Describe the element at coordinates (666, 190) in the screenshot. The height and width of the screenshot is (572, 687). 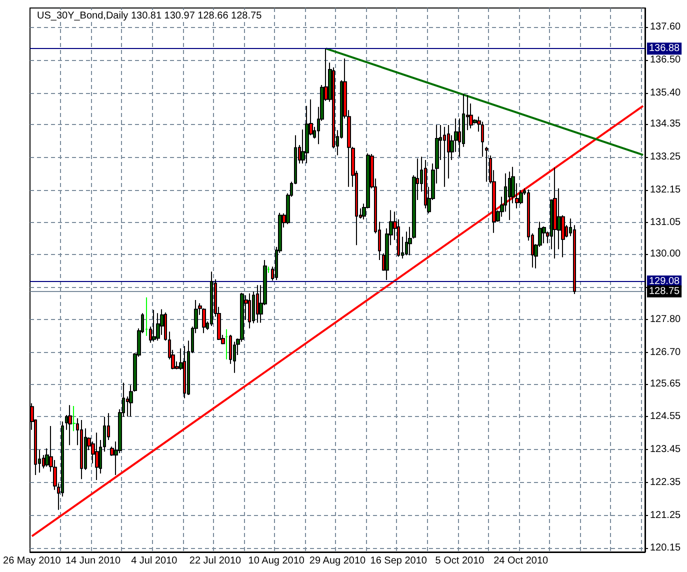
I see `y-tick-label: 132.15` at that location.